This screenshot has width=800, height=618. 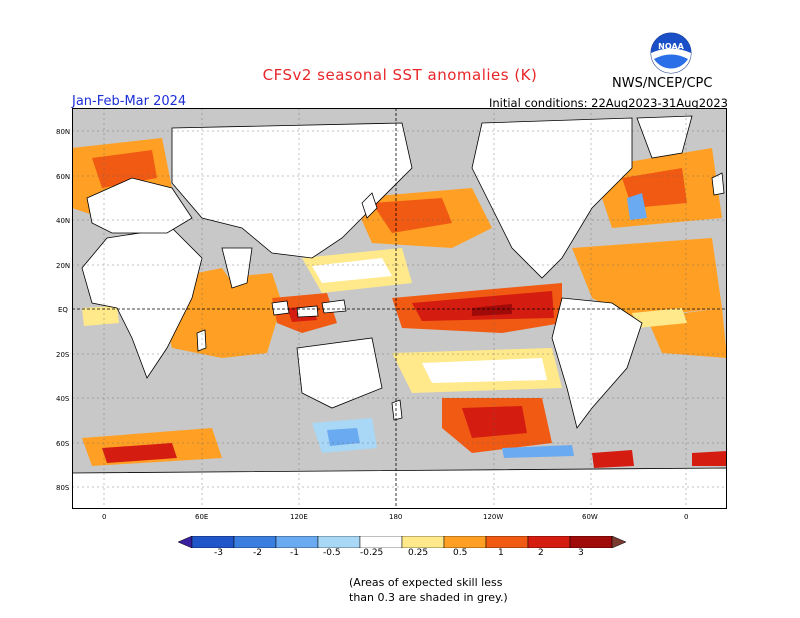 What do you see at coordinates (294, 553) in the screenshot?
I see `colorbar-label-m1: -1` at bounding box center [294, 553].